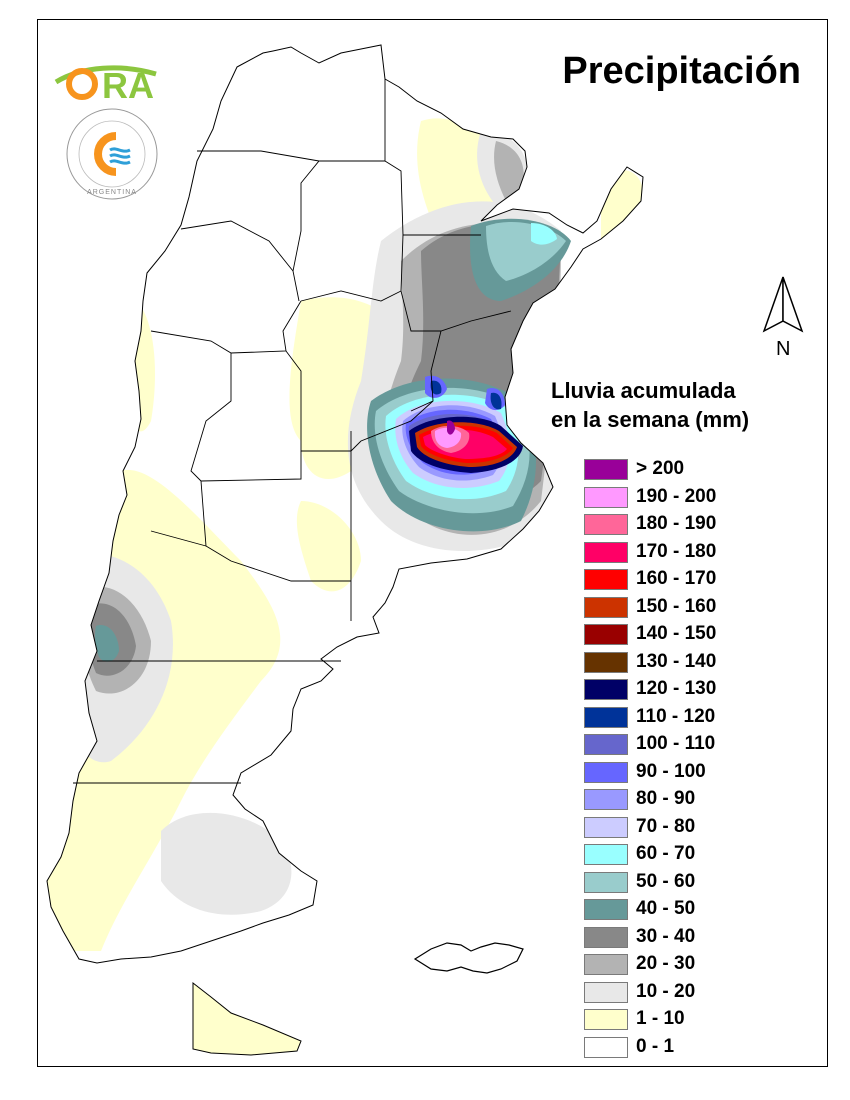 This screenshot has width=850, height=1100. I want to click on north-arrow-left-half, so click(773, 304).